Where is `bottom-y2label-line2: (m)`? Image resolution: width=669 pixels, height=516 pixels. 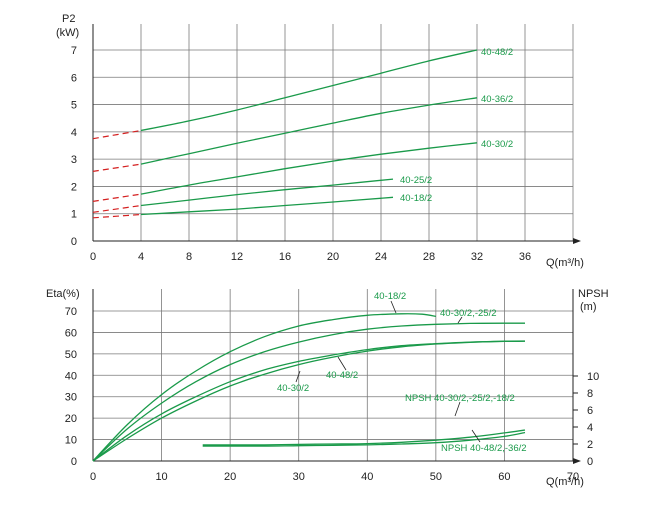 bottom-y2label-line2: (m) is located at coordinates (588, 307).